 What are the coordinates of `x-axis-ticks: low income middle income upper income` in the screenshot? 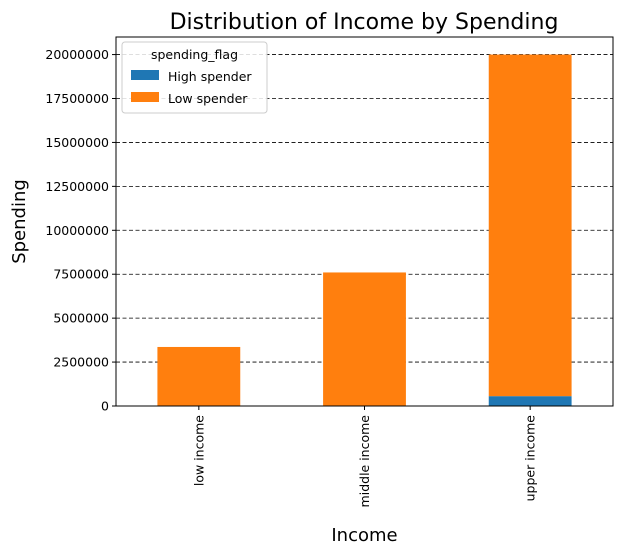 It's located at (364, 457).